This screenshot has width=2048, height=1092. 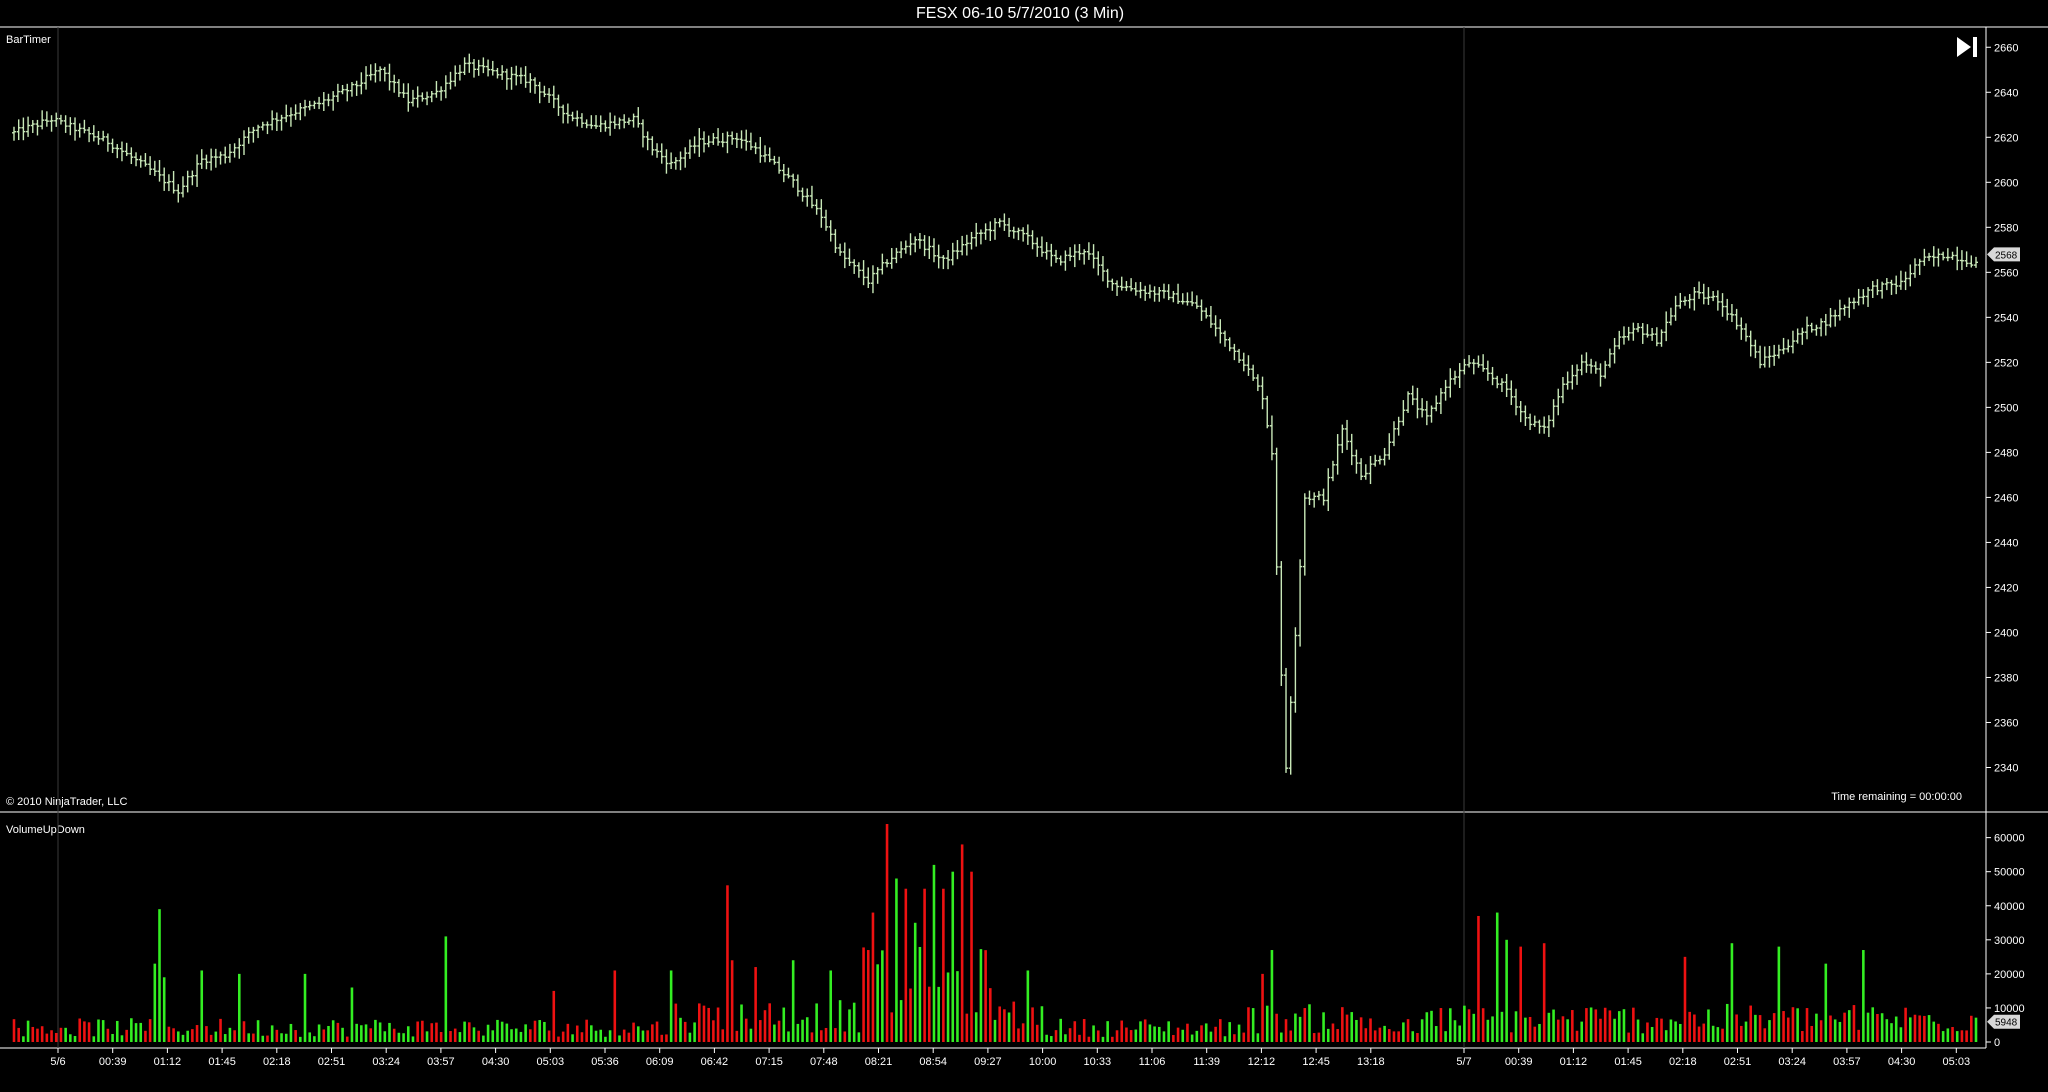 What do you see at coordinates (441, 1062) in the screenshot?
I see `x-tick-label: 03:57` at bounding box center [441, 1062].